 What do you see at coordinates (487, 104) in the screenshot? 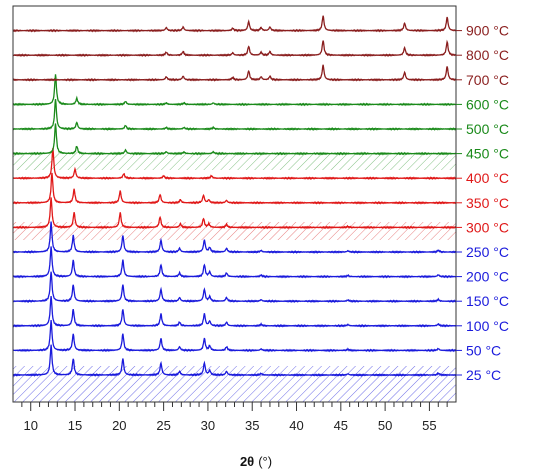
I see `temperature-label: 600 °C` at bounding box center [487, 104].